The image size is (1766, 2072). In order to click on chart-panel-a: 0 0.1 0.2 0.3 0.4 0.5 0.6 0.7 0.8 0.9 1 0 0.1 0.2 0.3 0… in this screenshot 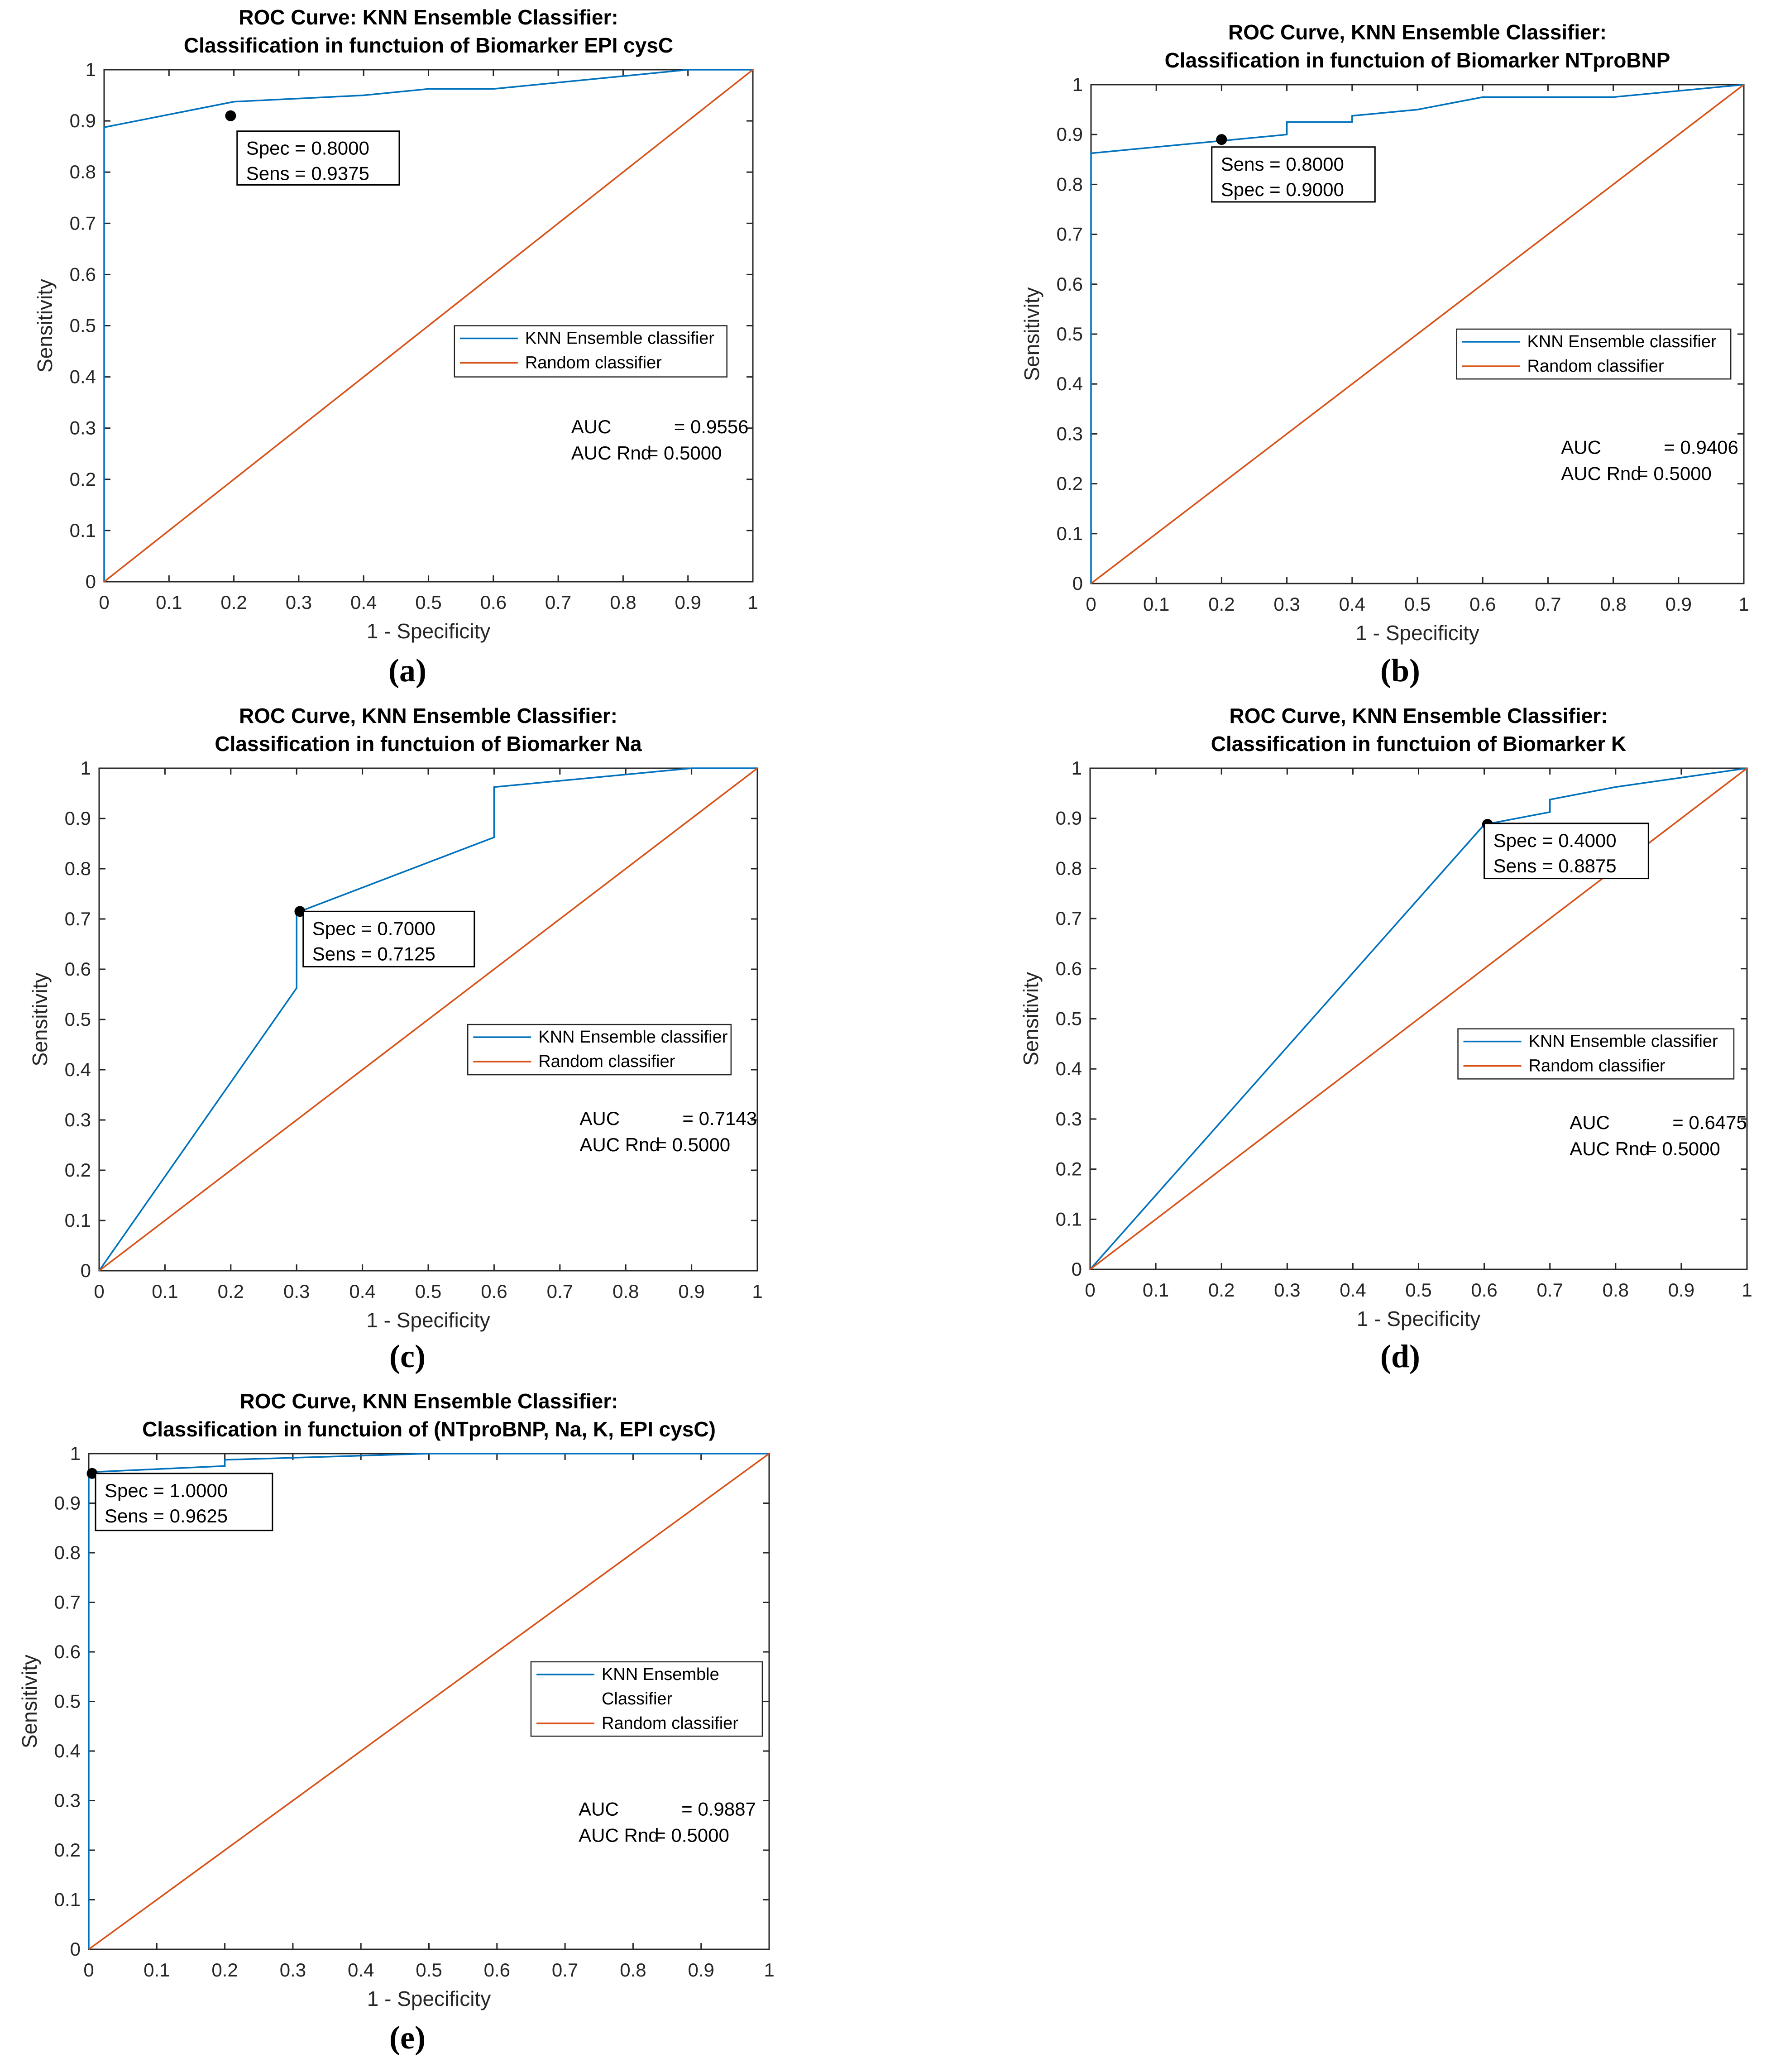, I will do `click(395, 347)`.